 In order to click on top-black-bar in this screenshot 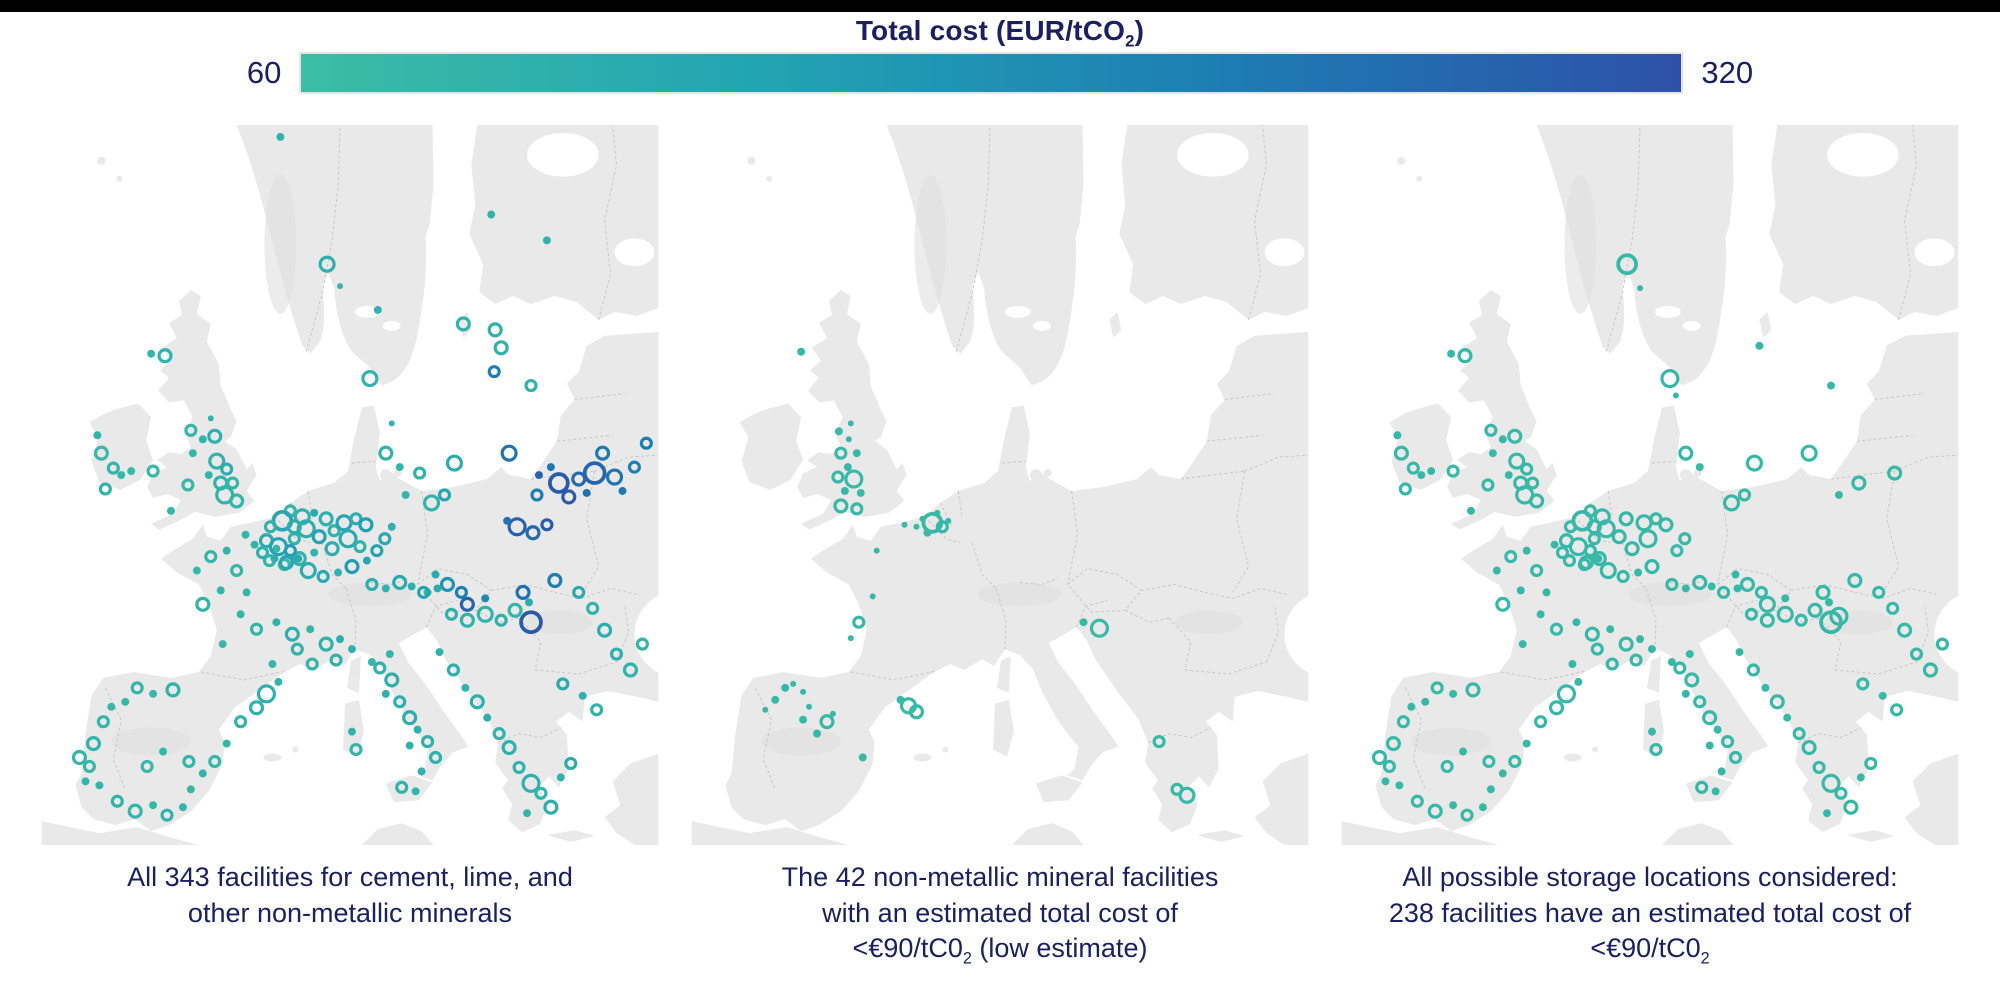, I will do `click(1000, 6)`.